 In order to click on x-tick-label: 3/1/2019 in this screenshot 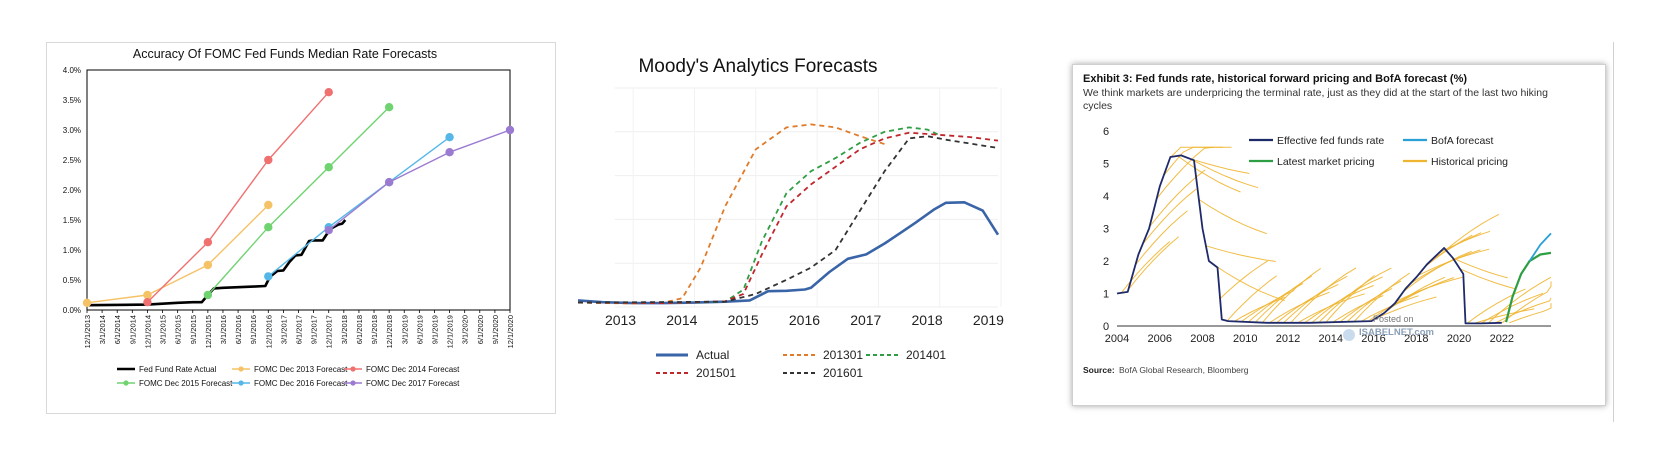, I will do `click(404, 329)`.